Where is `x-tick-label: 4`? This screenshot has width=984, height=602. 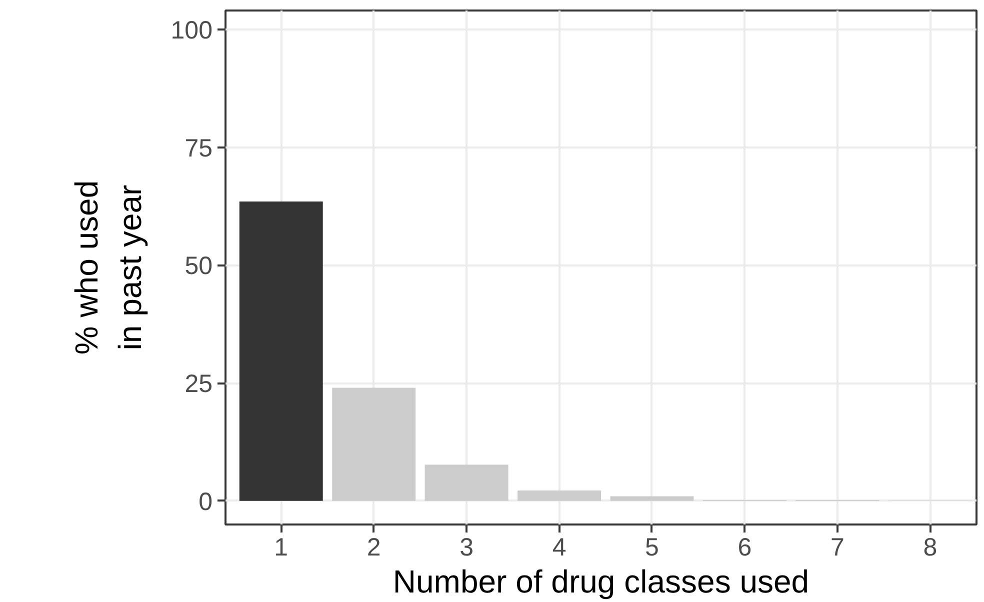 x-tick-label: 4 is located at coordinates (559, 548).